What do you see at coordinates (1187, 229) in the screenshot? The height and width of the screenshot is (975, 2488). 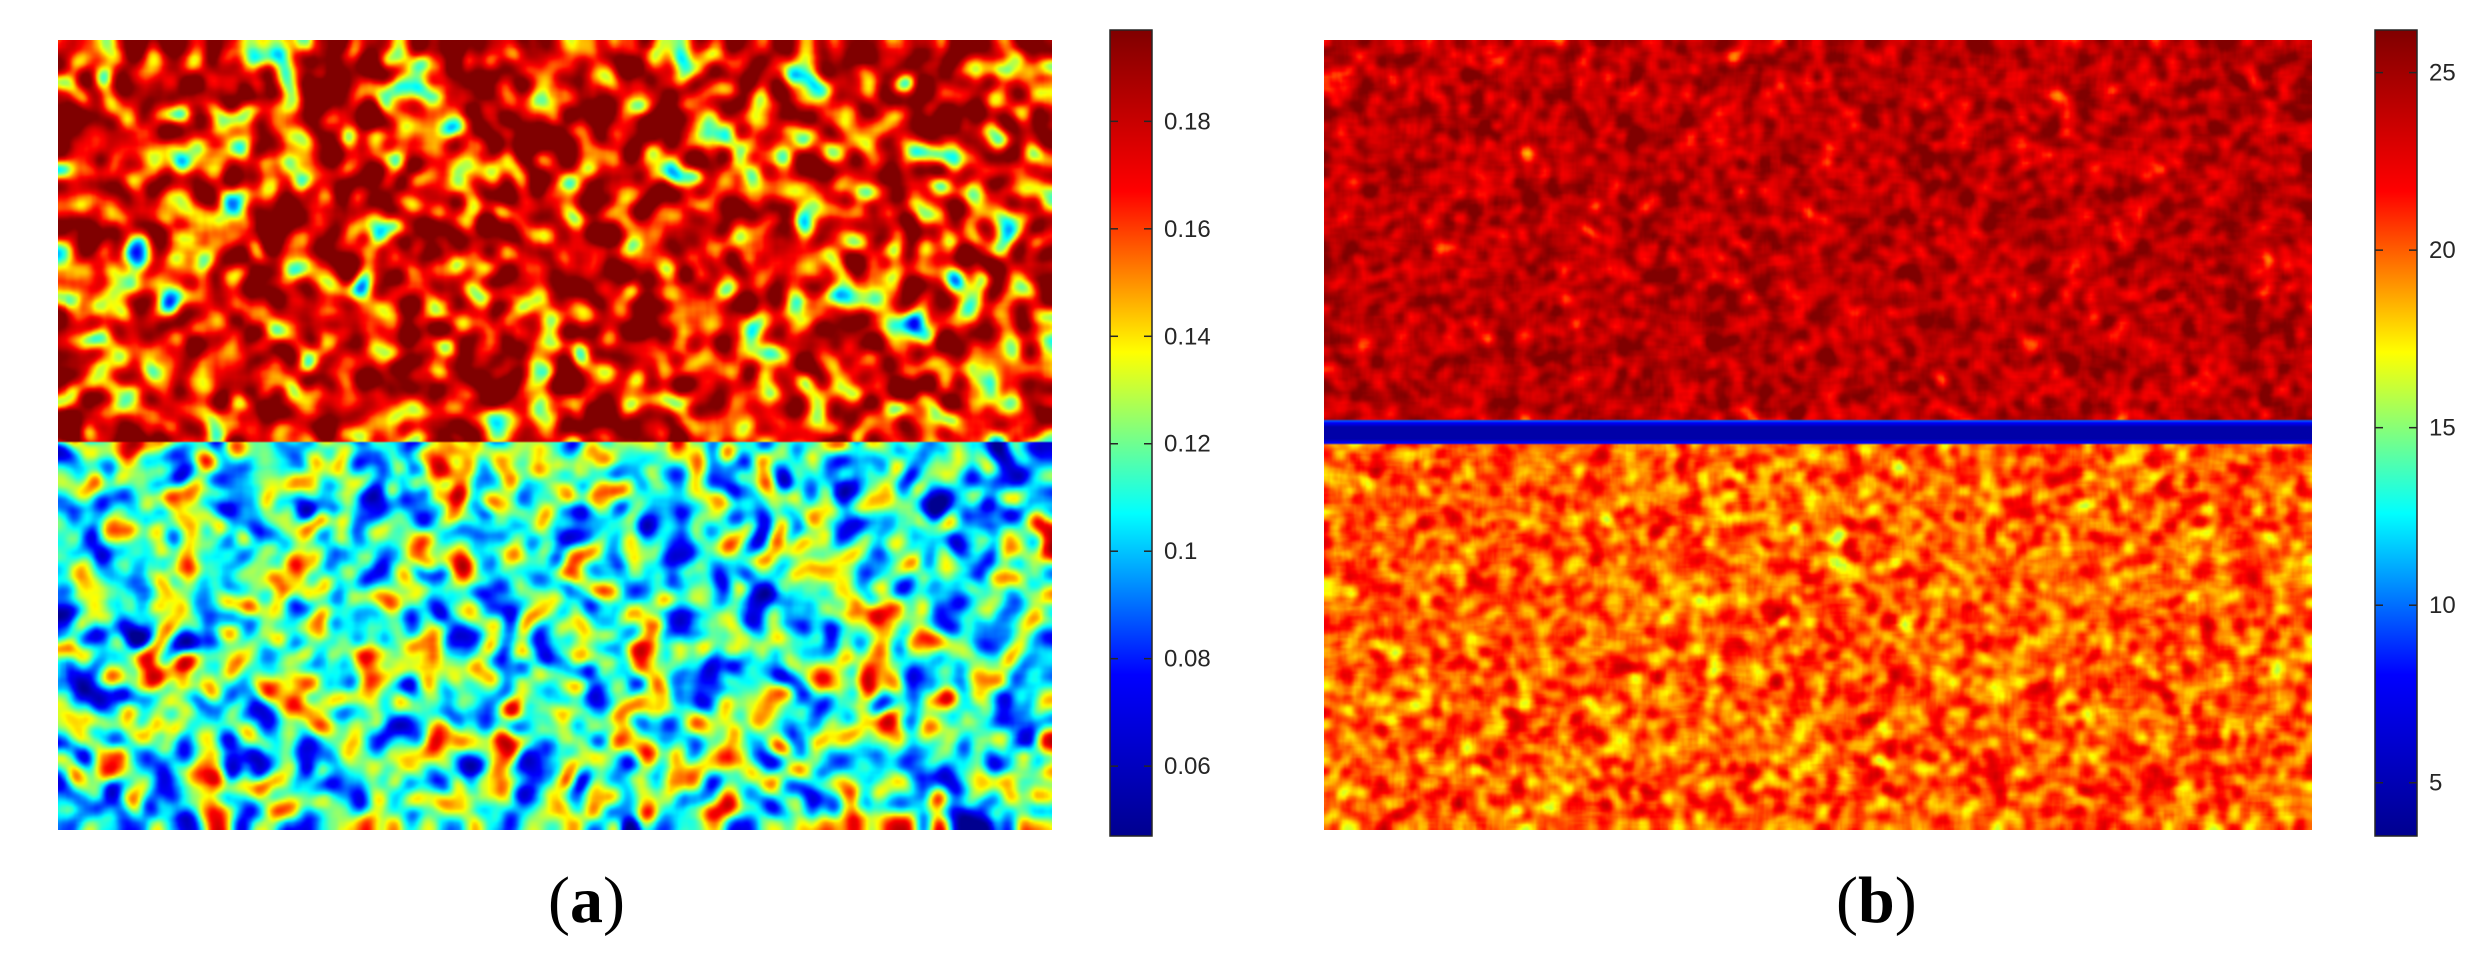 I see `colorbar-tick-label: 0.16` at bounding box center [1187, 229].